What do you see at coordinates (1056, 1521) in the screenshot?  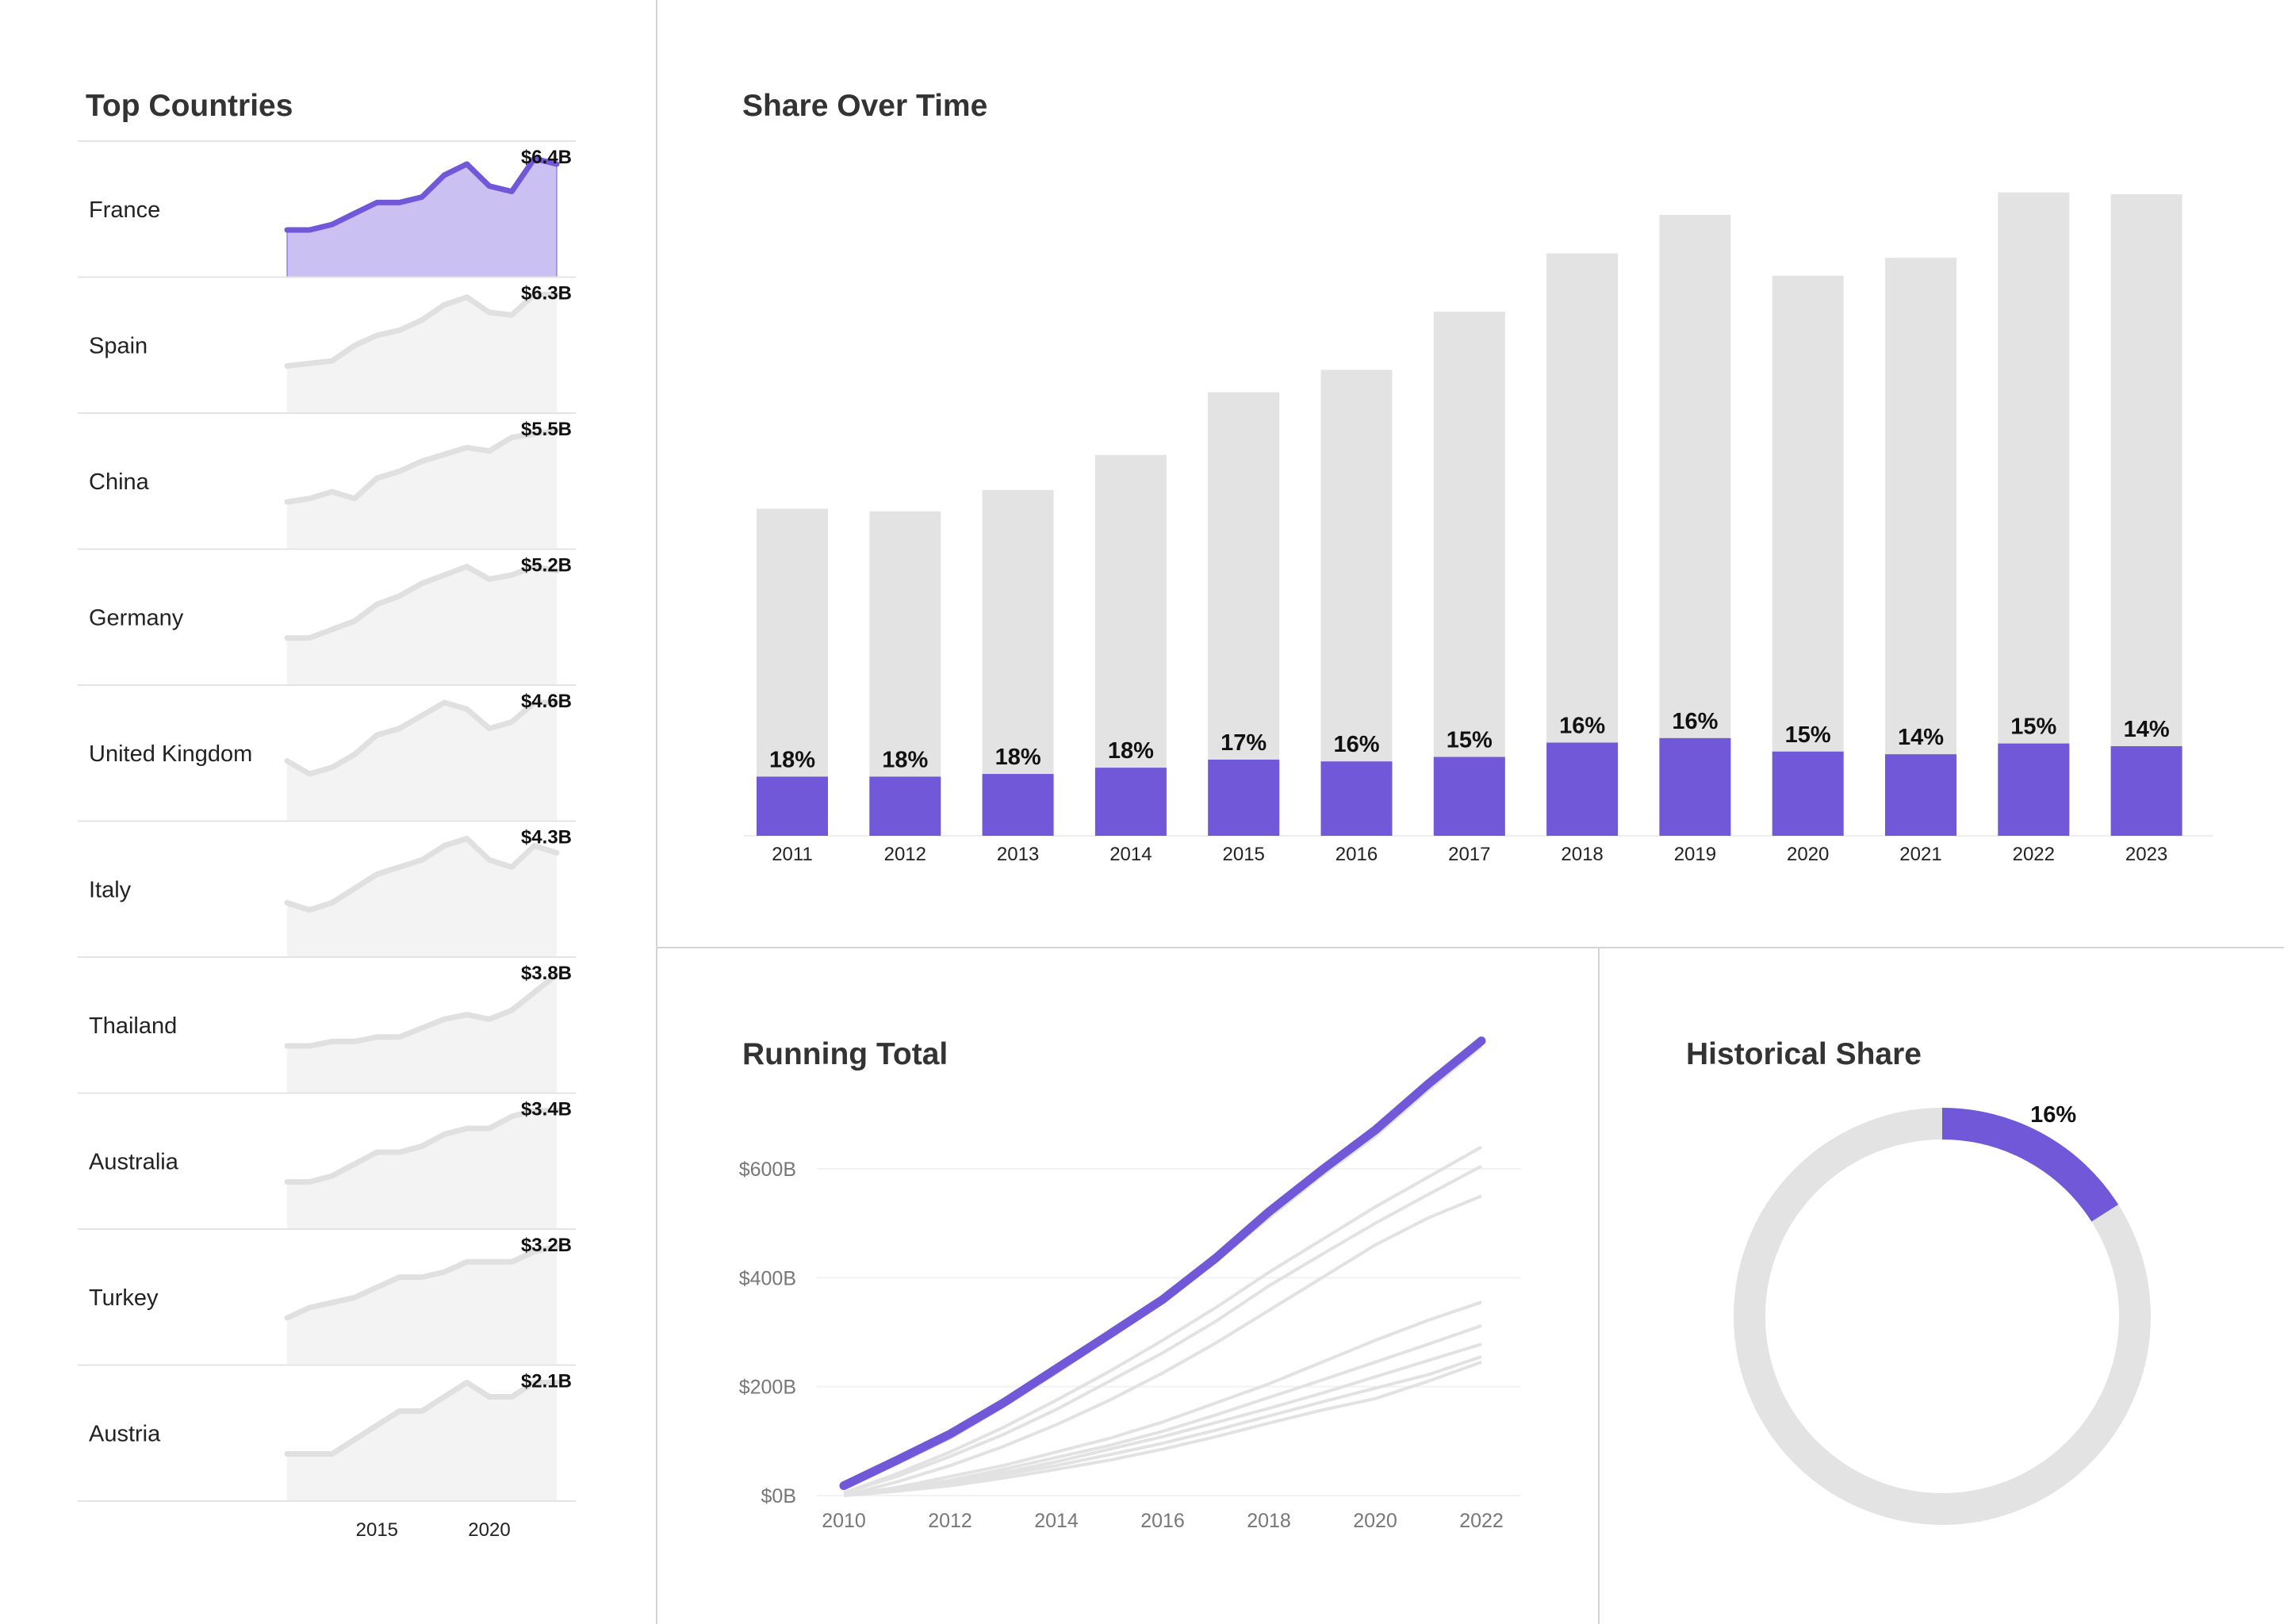 I see `line-x-tick: 2014` at bounding box center [1056, 1521].